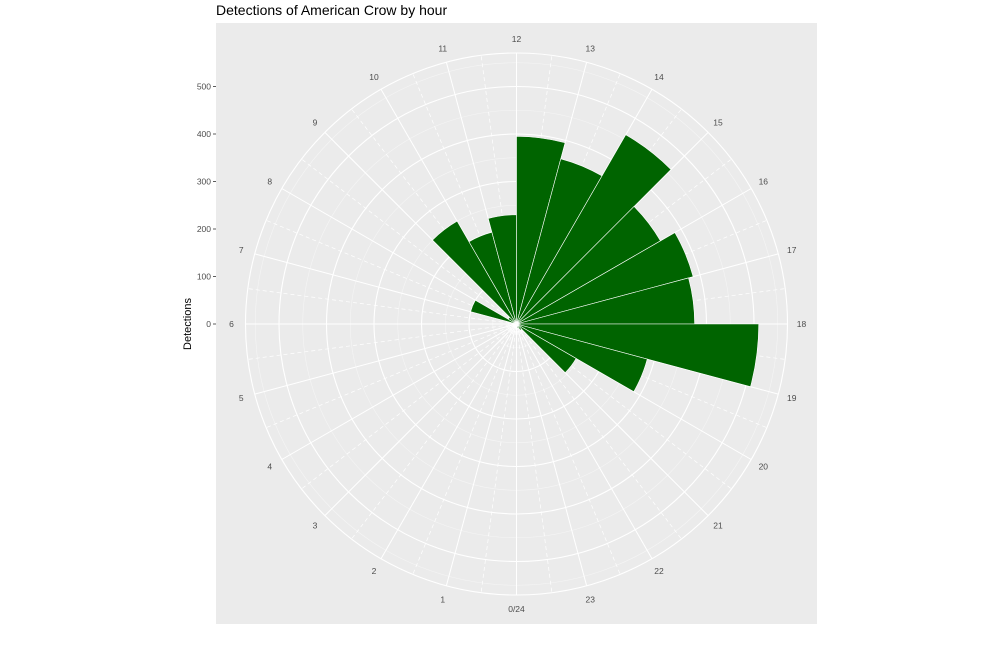  I want to click on angle-tick-label: 15, so click(718, 122).